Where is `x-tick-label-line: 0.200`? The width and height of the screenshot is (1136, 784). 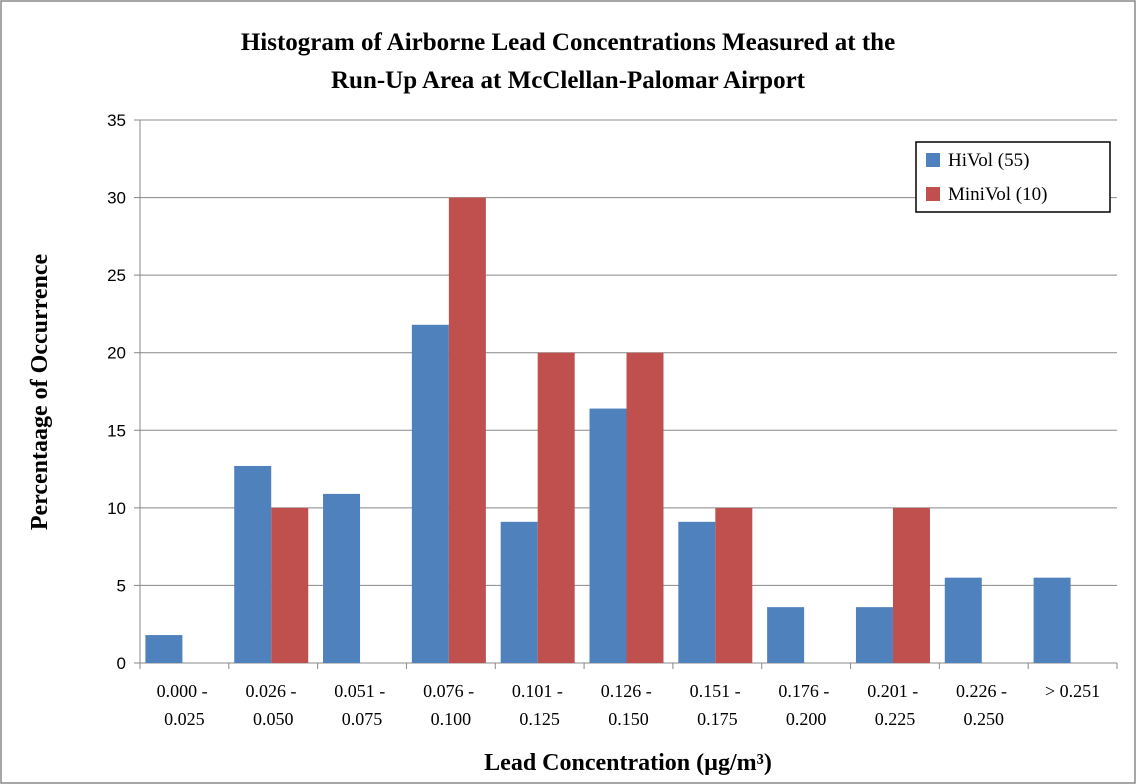 x-tick-label-line: 0.200 is located at coordinates (806, 719).